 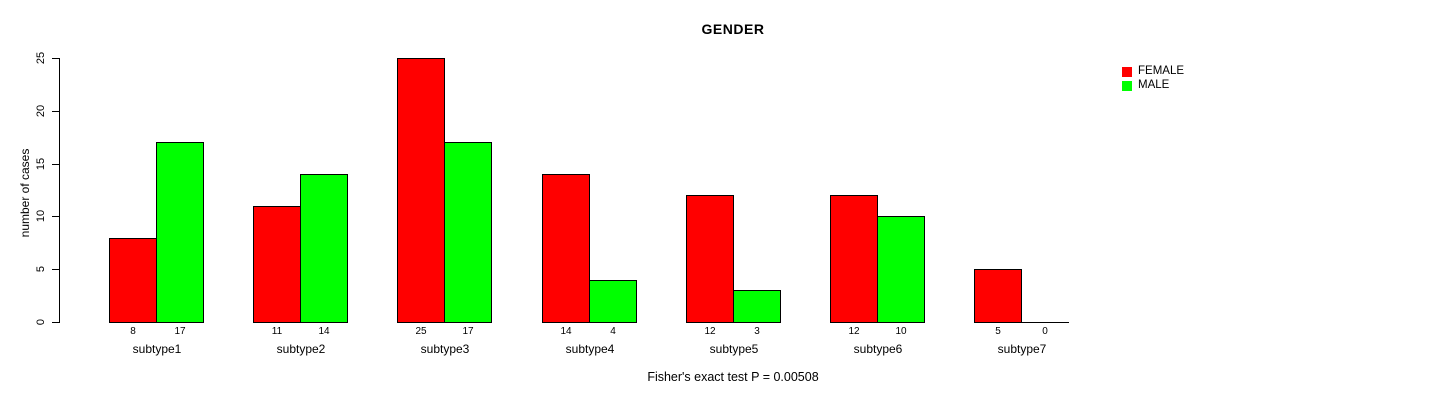 I want to click on bar-value-label: 25, so click(x=421, y=331).